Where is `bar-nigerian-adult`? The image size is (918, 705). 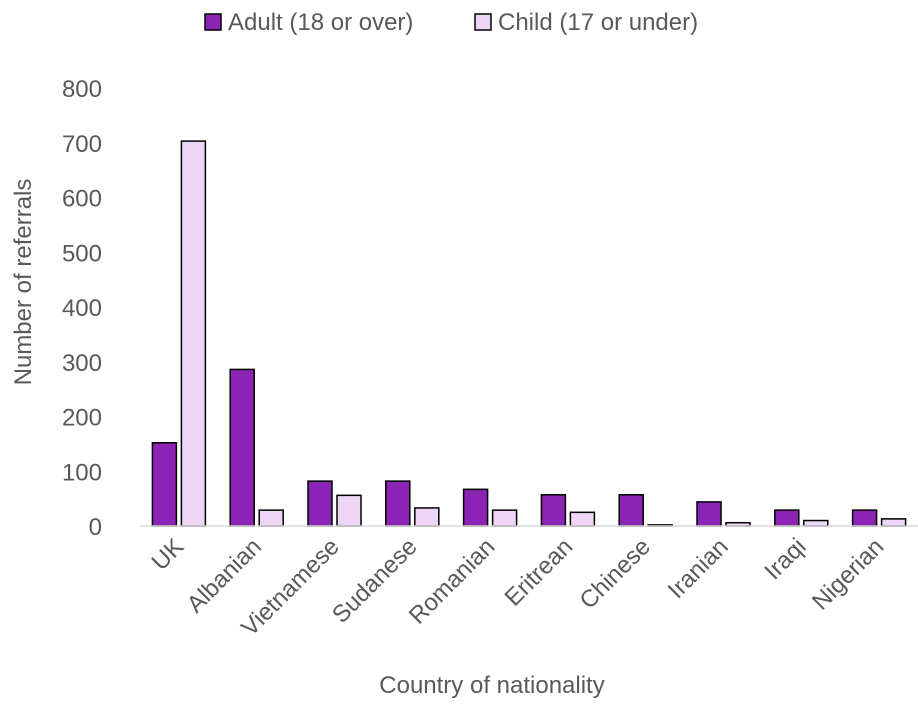 bar-nigerian-adult is located at coordinates (864, 518).